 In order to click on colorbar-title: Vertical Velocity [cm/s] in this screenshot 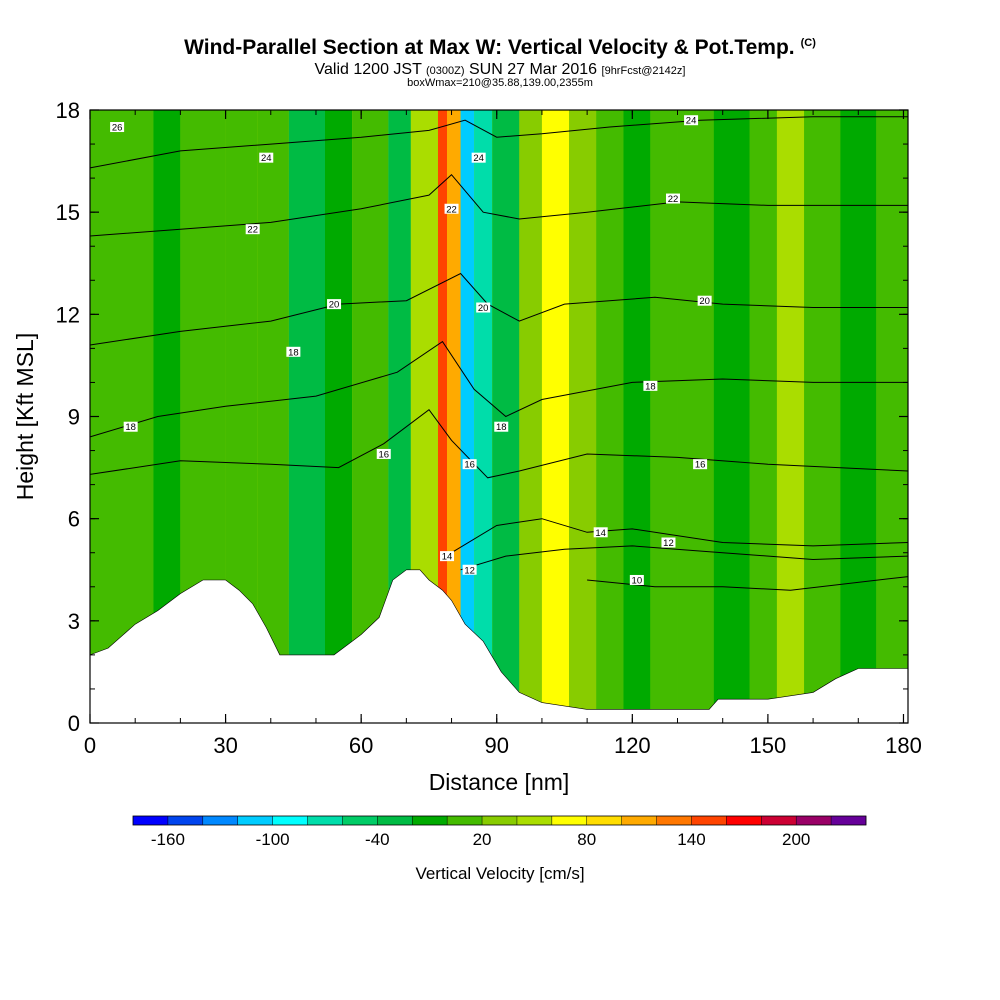, I will do `click(500, 873)`.